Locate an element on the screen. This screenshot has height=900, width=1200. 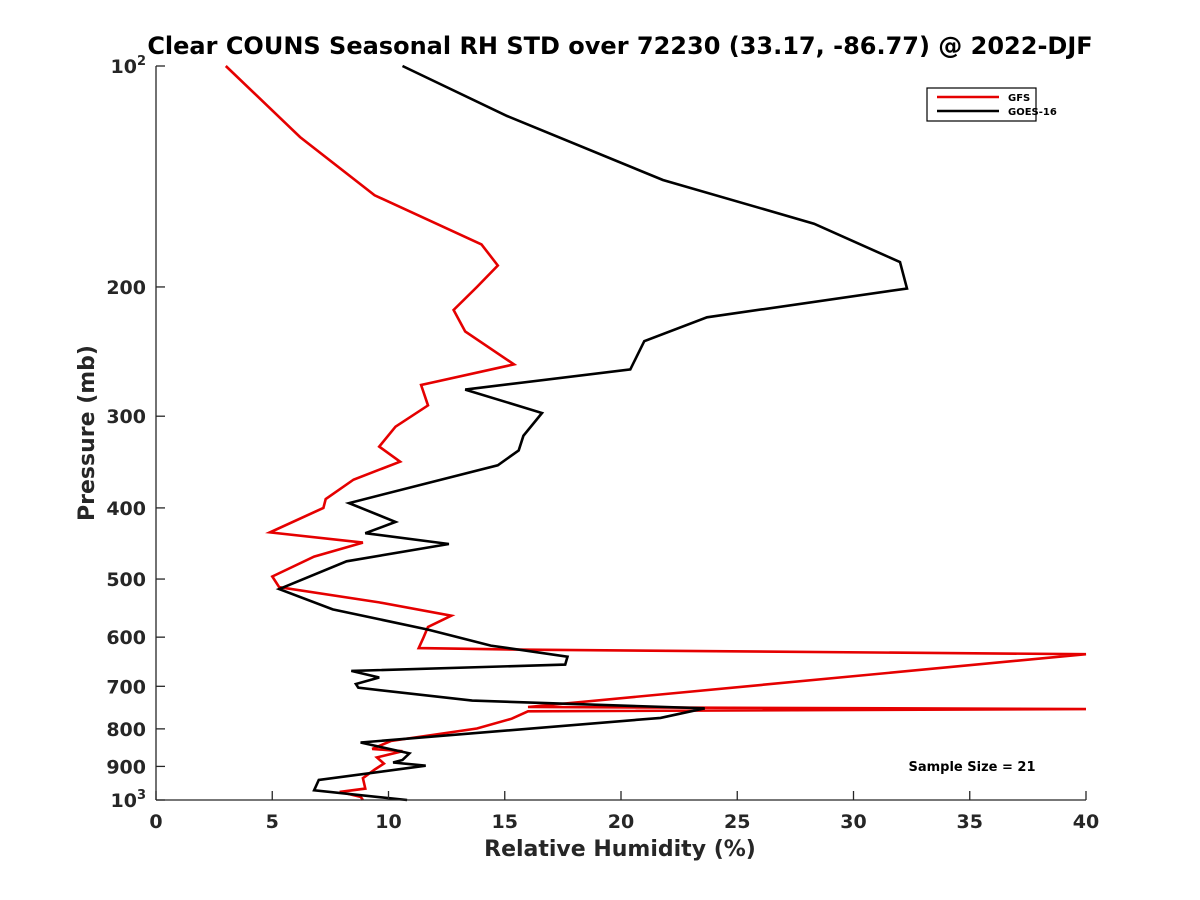
x-tick-label: 10 is located at coordinates (388, 822).